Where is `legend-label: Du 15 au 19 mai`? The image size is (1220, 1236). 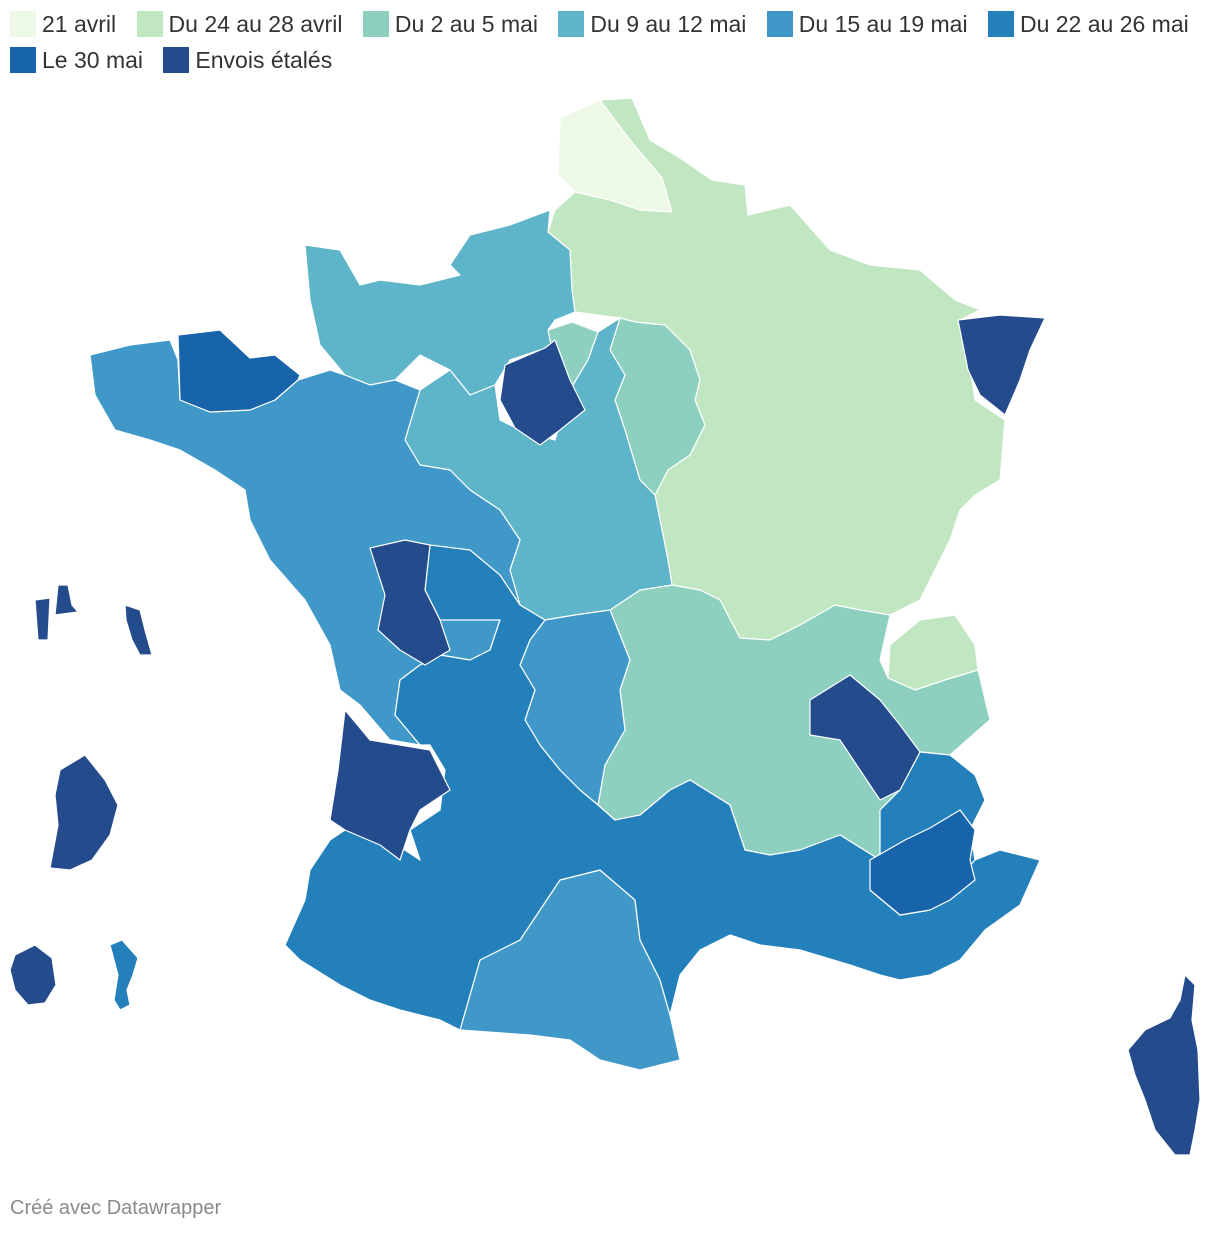 legend-label: Du 15 au 19 mai is located at coordinates (883, 24).